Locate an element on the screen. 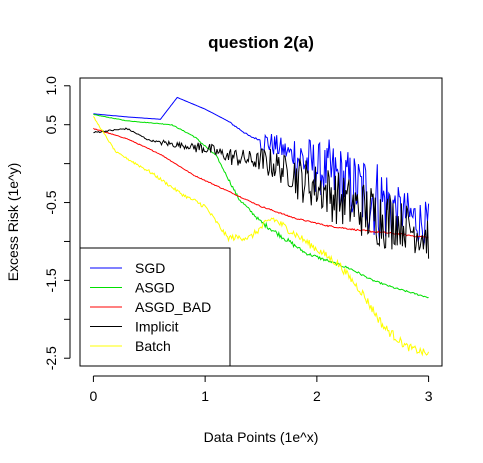 The height and width of the screenshot is (463, 483). x-tick-label: 1 is located at coordinates (205, 396).